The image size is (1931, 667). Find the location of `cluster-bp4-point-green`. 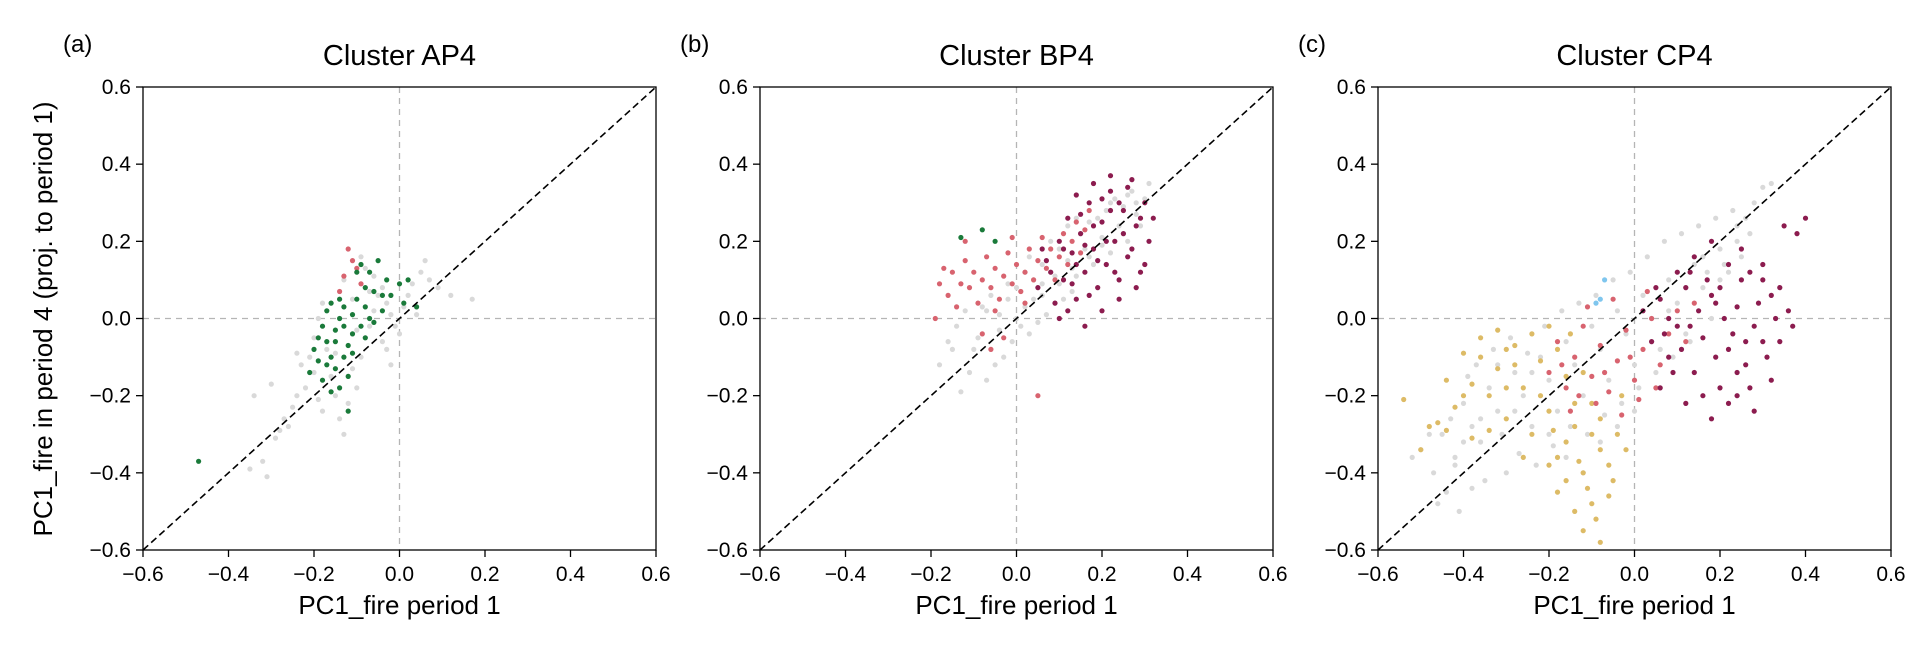

cluster-bp4-point-green is located at coordinates (982, 230).